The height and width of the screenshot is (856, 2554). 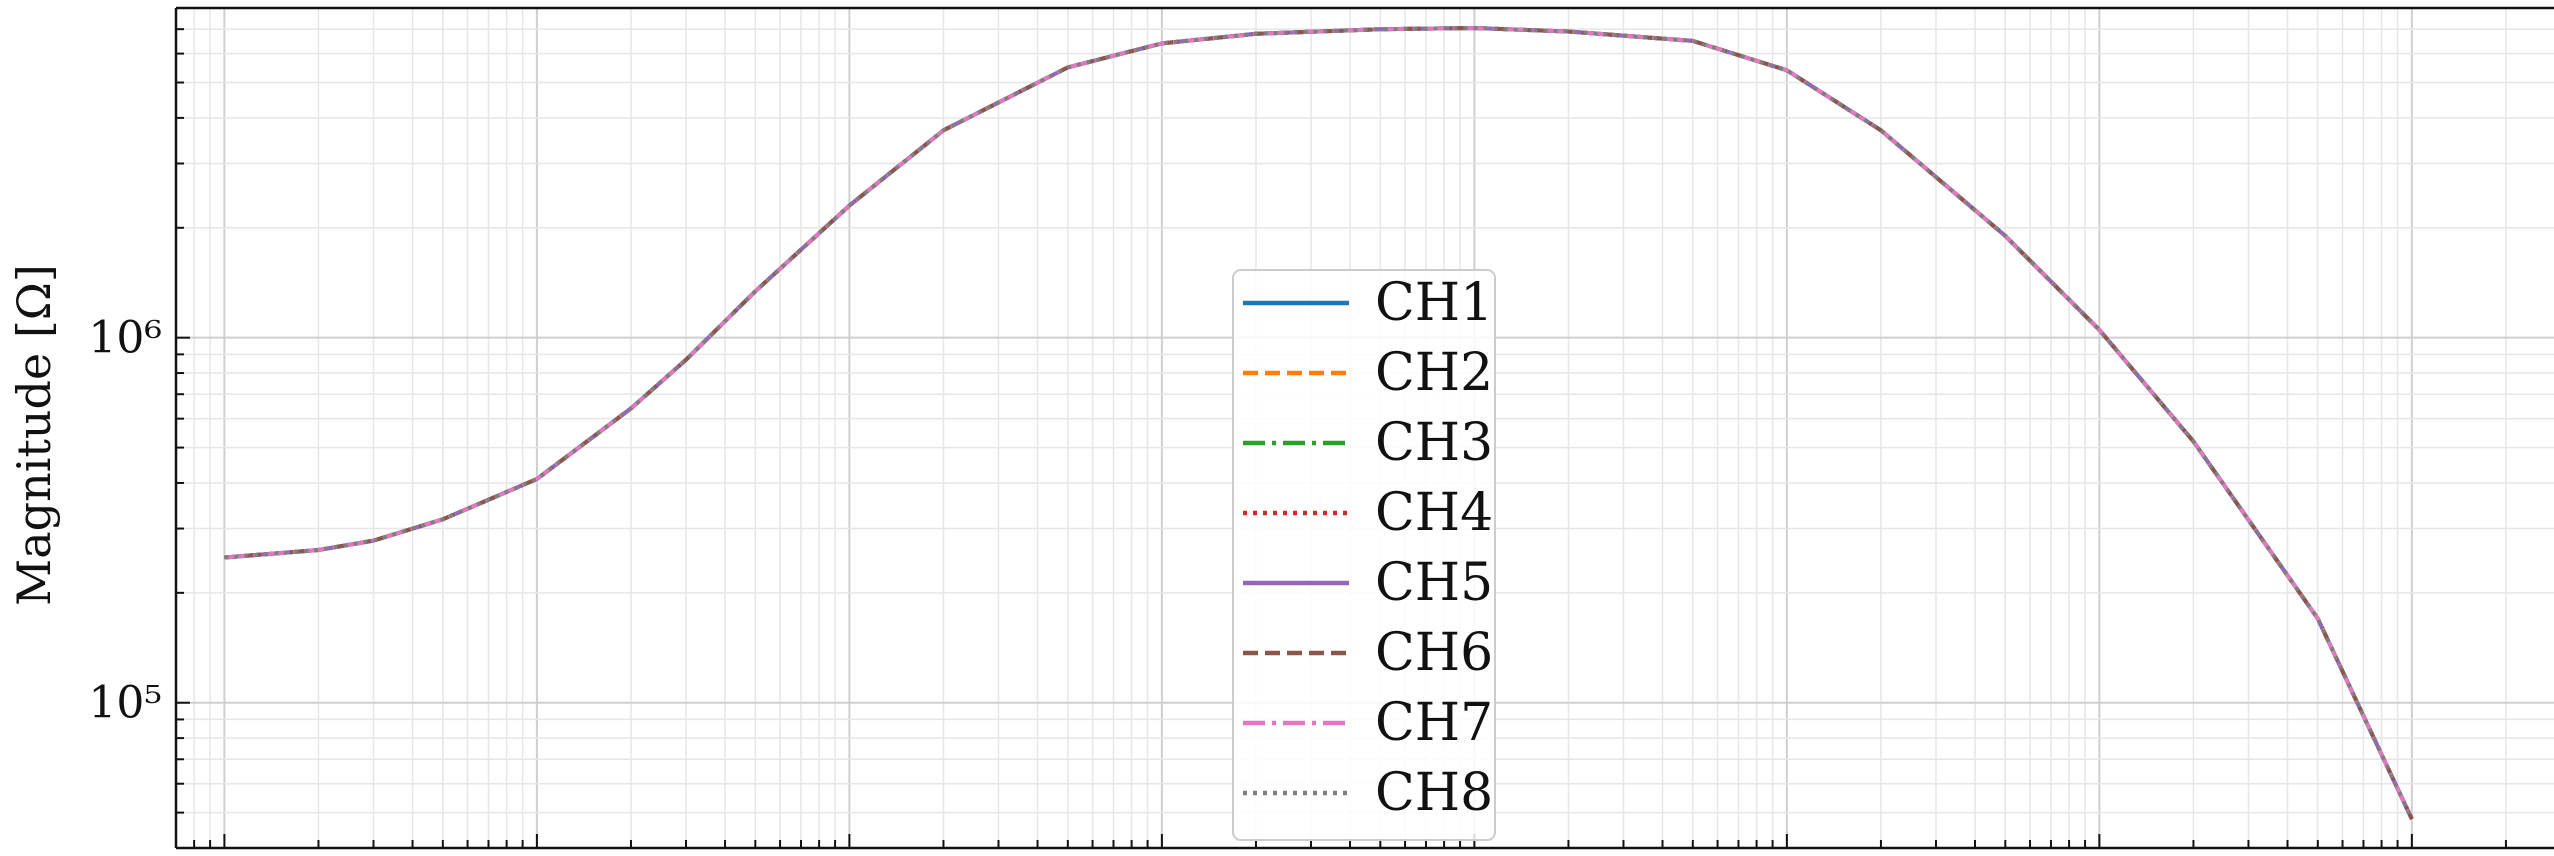 I want to click on legend: CH1 CH2 CH3 CH4 CH5 CH6 CH7 CH8, so click(x=1364, y=555).